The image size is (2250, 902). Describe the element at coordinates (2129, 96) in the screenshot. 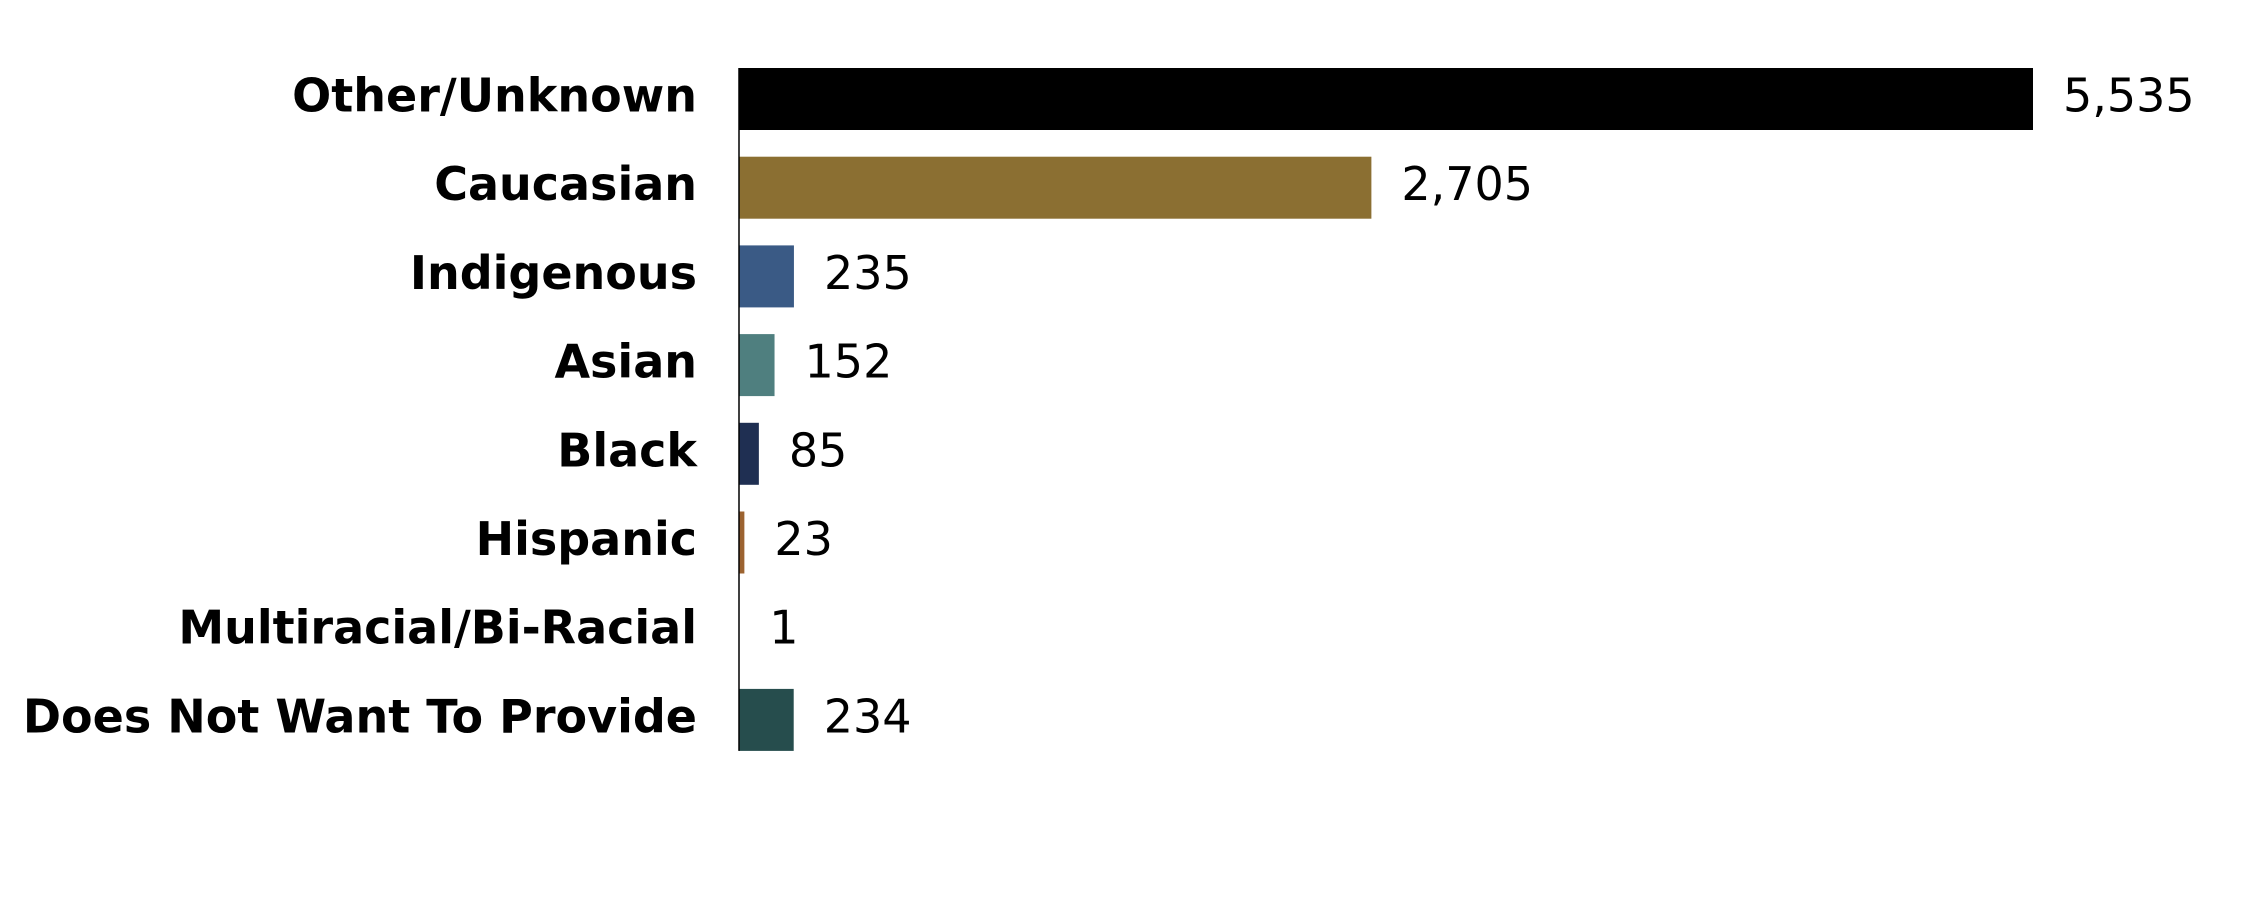

I see `value-label: 5,535` at that location.